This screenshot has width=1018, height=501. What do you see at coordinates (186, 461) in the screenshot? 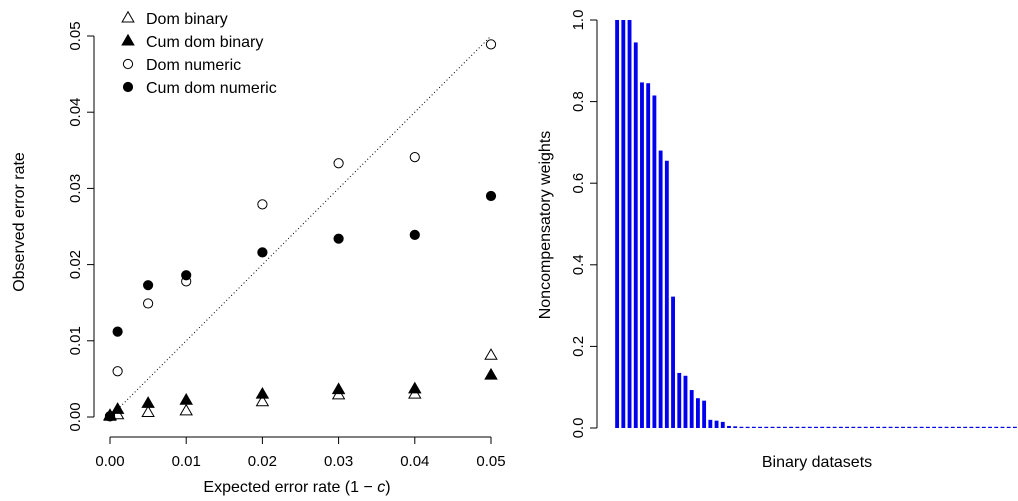
I see `x-tick-label: 0.01` at bounding box center [186, 461].